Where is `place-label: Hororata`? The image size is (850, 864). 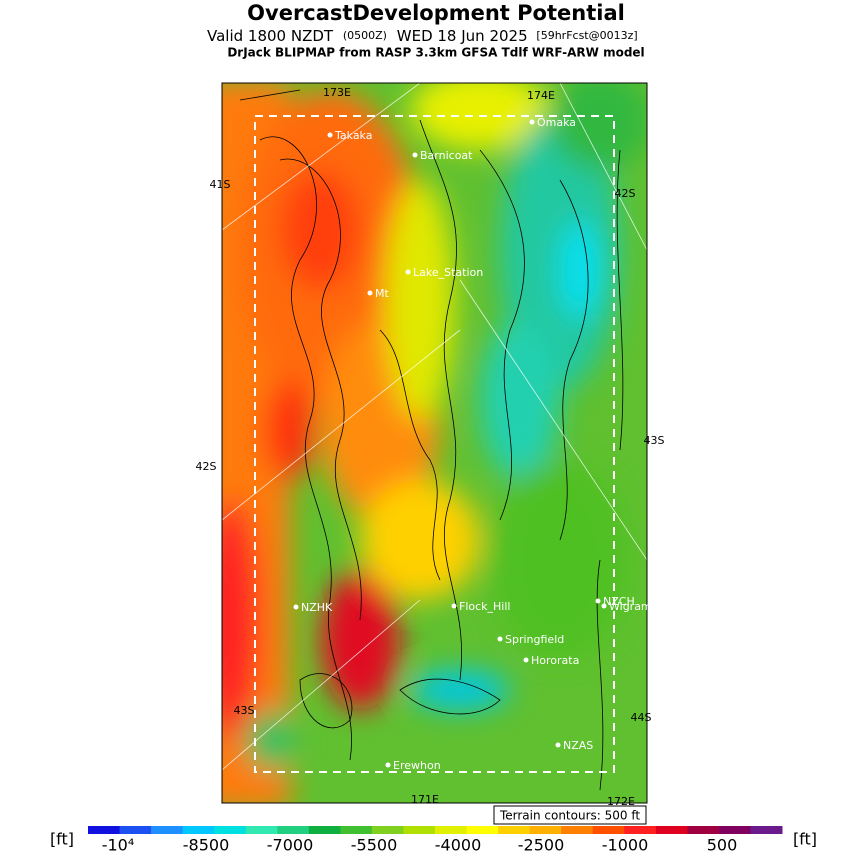 place-label: Hororata is located at coordinates (555, 660).